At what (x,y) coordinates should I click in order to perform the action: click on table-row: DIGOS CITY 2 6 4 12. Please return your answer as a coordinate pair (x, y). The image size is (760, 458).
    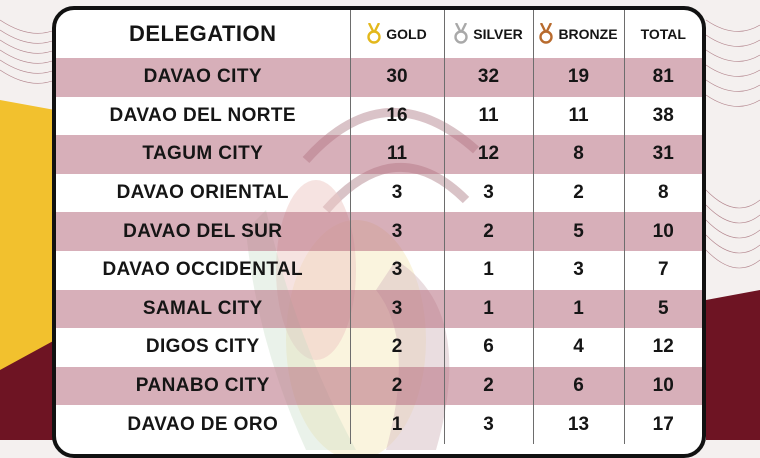
    Looking at the image, I should click on (379, 347).